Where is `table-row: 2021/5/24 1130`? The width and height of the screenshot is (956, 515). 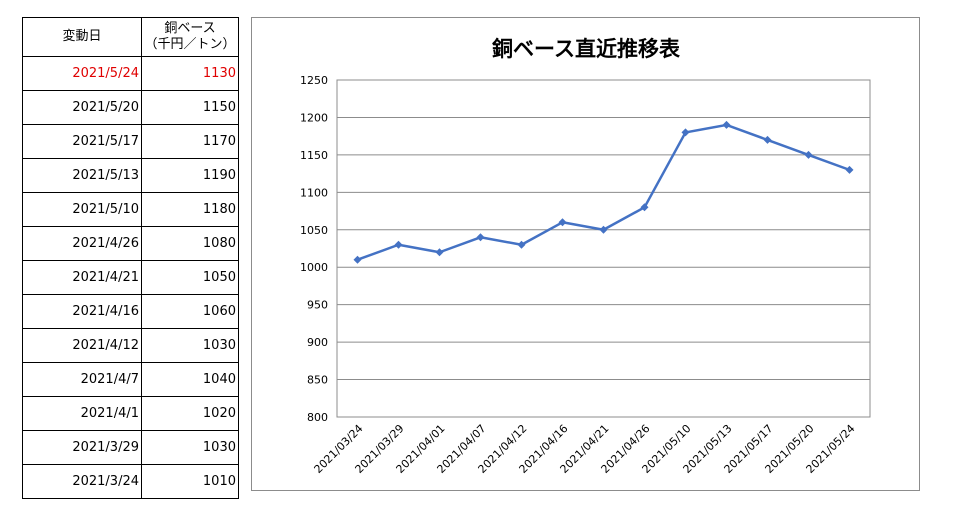
table-row: 2021/5/24 1130 is located at coordinates (130, 73).